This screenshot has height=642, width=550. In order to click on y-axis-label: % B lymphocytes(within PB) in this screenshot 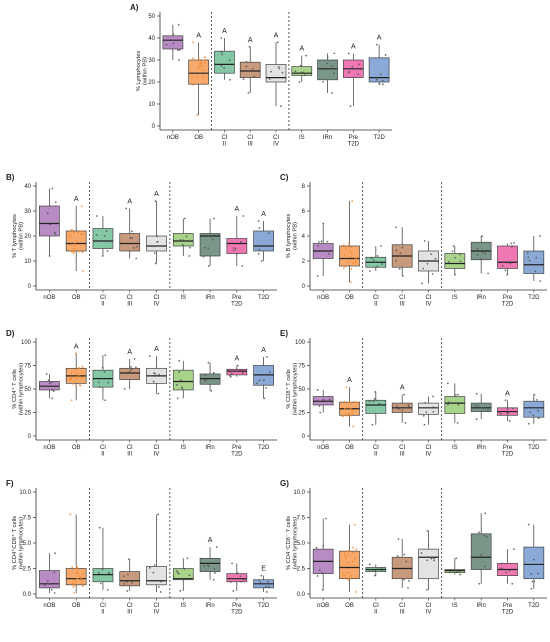, I will do `click(292, 236)`.